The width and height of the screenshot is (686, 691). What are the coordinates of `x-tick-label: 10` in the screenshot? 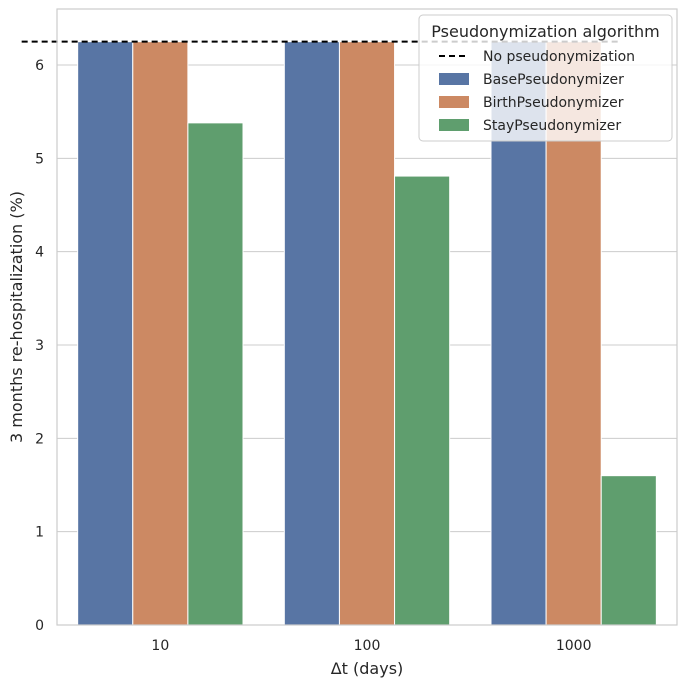 It's located at (160, 646).